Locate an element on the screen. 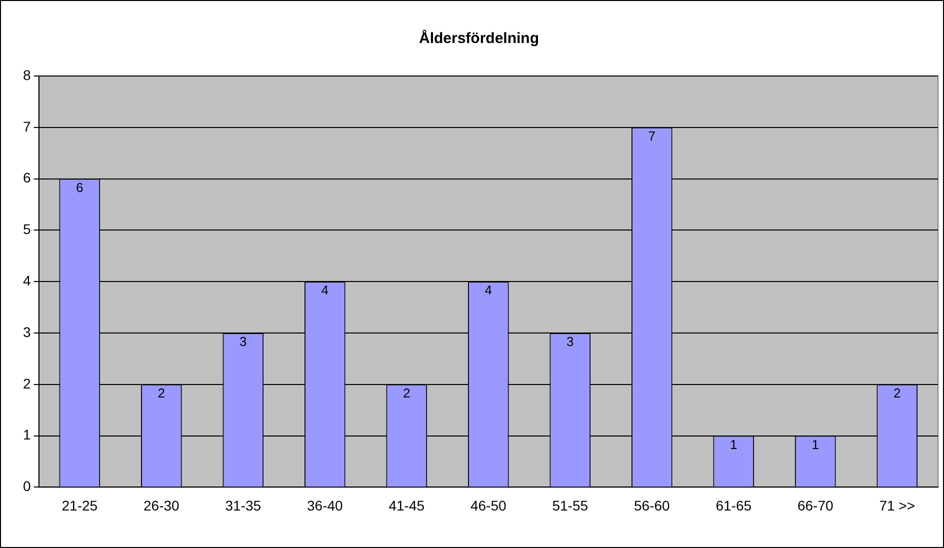 The image size is (944, 548). y-tick-label: 1 is located at coordinates (26, 434).